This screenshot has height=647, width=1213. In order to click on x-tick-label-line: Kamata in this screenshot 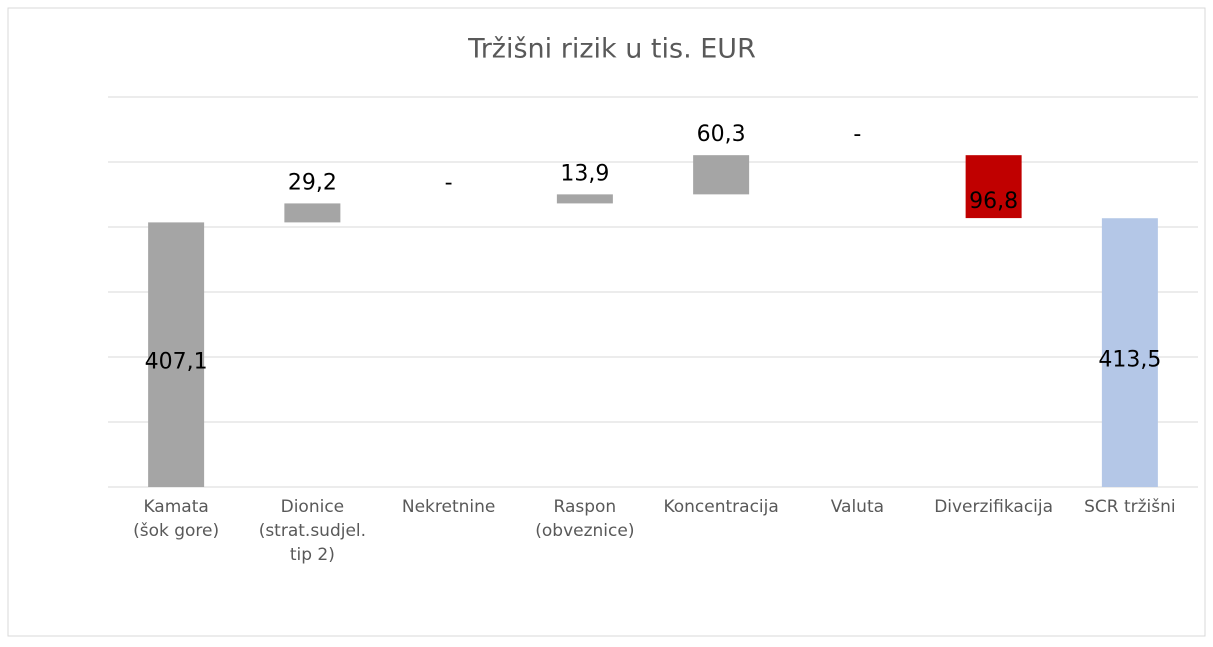, I will do `click(175, 507)`.